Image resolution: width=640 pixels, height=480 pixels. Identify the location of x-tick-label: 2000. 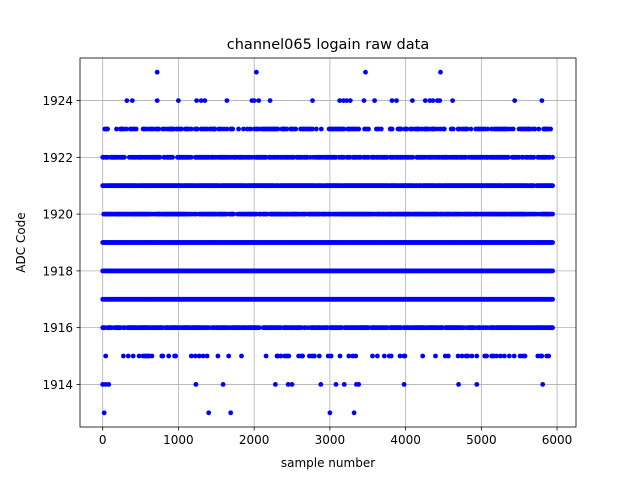
(254, 440).